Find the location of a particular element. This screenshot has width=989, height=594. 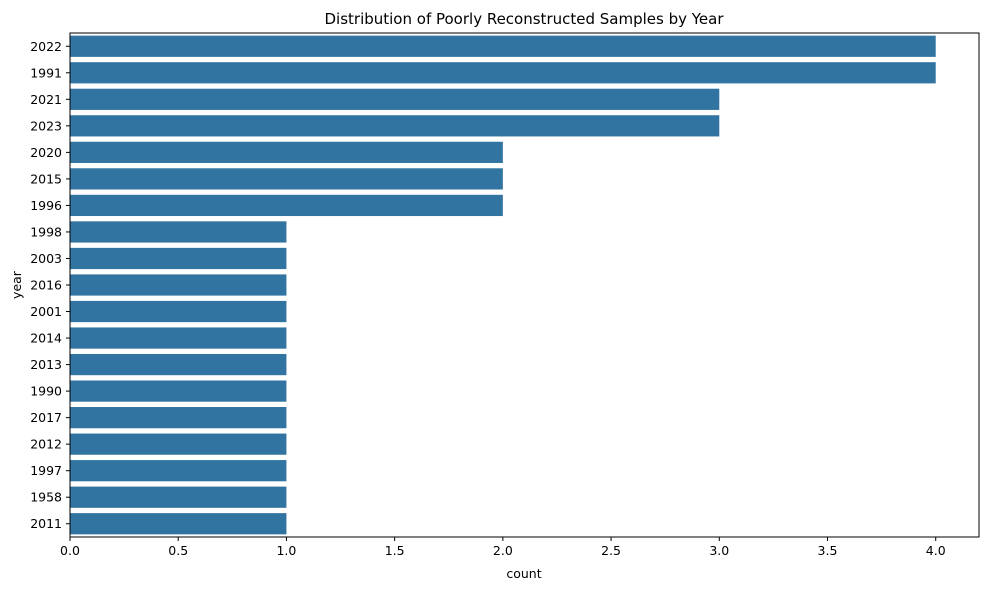

bar-1991 is located at coordinates (503, 73).